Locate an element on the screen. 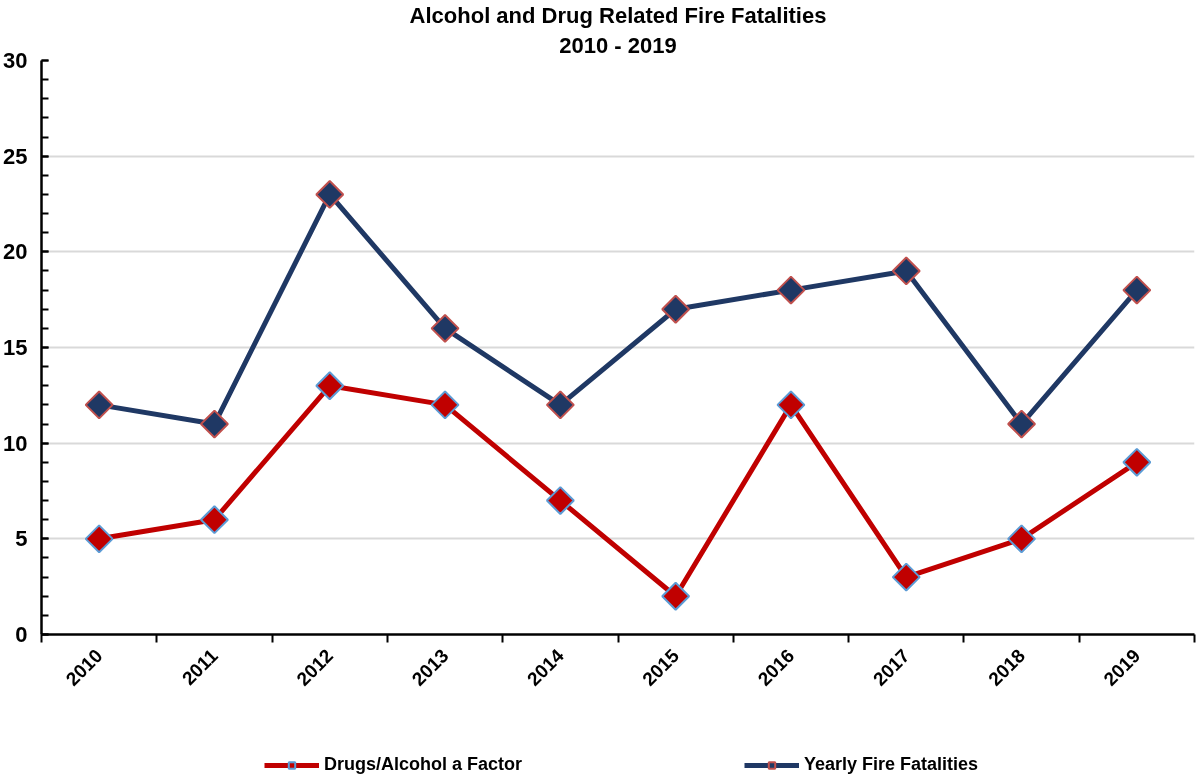 The width and height of the screenshot is (1197, 783). legend-label: Drugs/Alcohol a Factor is located at coordinates (424, 764).